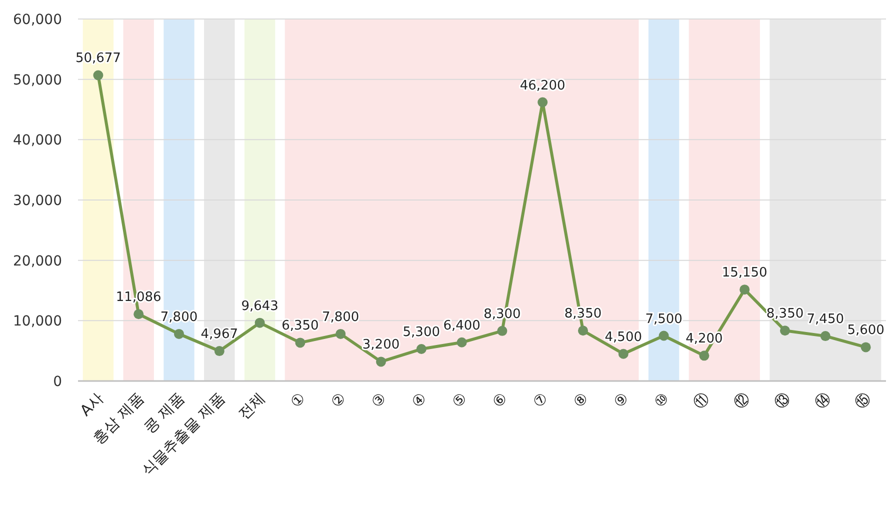  Describe the element at coordinates (459, 400) in the screenshot. I see `x-tick-label: ⑤` at that location.